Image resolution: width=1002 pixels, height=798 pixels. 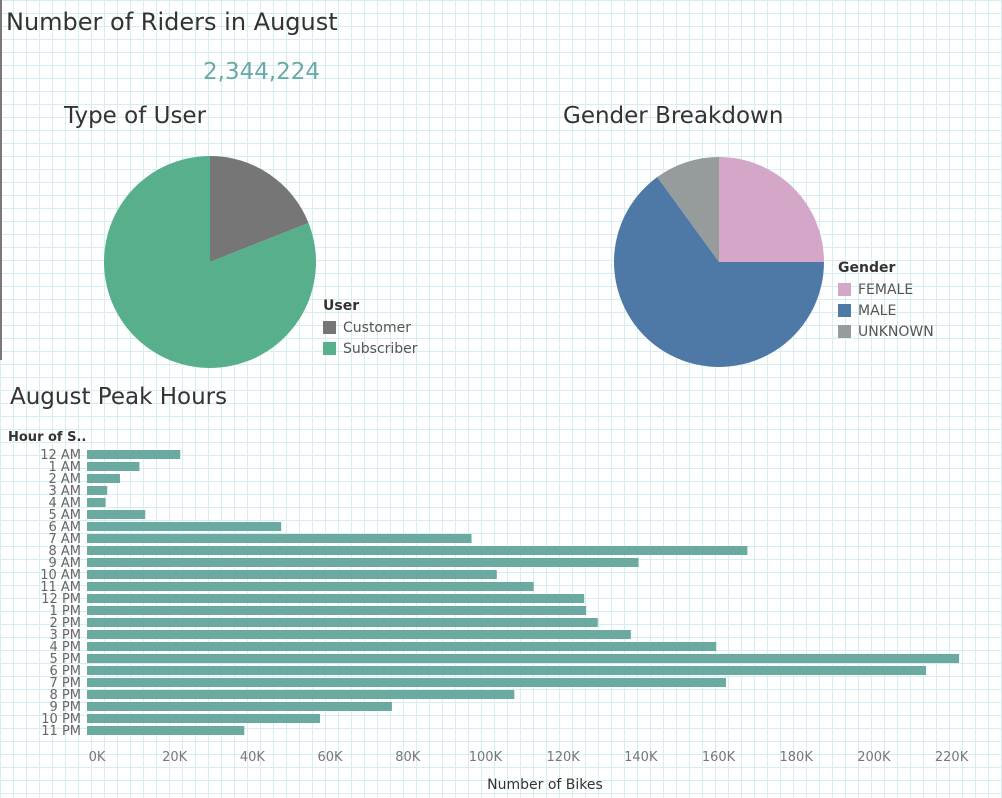 I want to click on legend-label-subscriber: Subscriber, so click(x=380, y=348).